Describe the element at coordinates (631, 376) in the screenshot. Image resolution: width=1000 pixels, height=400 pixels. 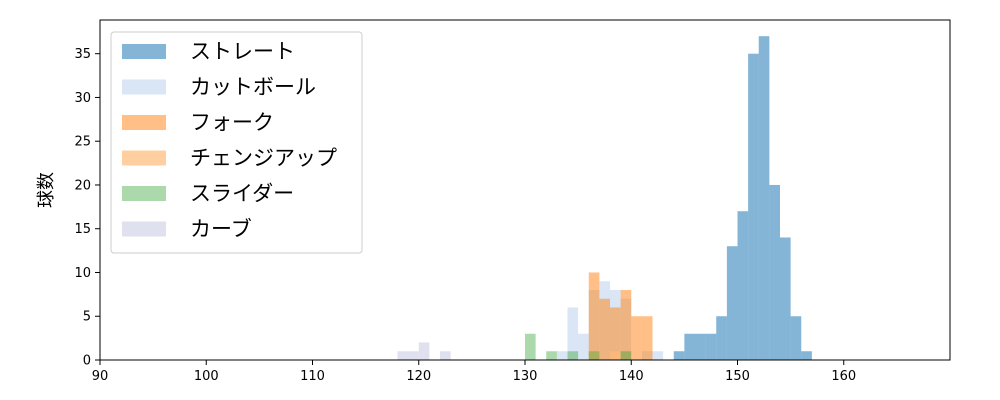
I see `x-tick-label-5: 140` at that location.